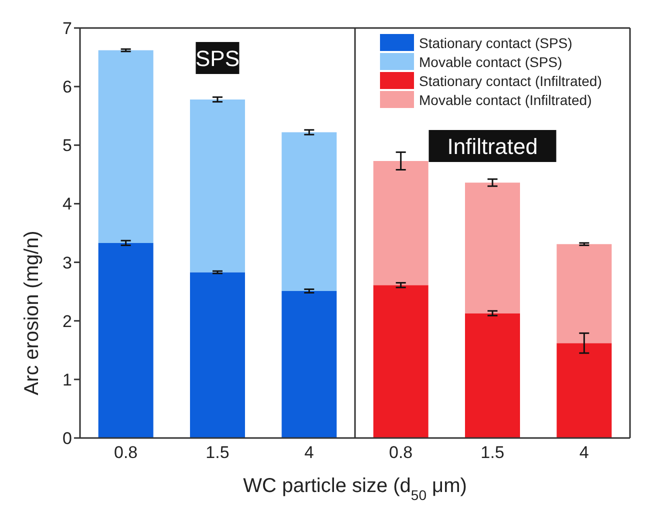  Describe the element at coordinates (67, 146) in the screenshot. I see `y-tick-label: 5` at that location.